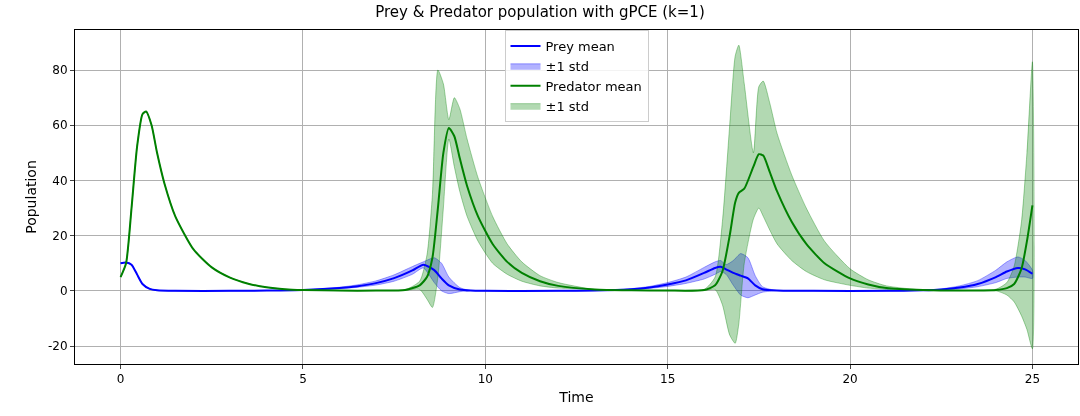  What do you see at coordinates (63, 291) in the screenshot?
I see `y-tick-label: 0` at bounding box center [63, 291].